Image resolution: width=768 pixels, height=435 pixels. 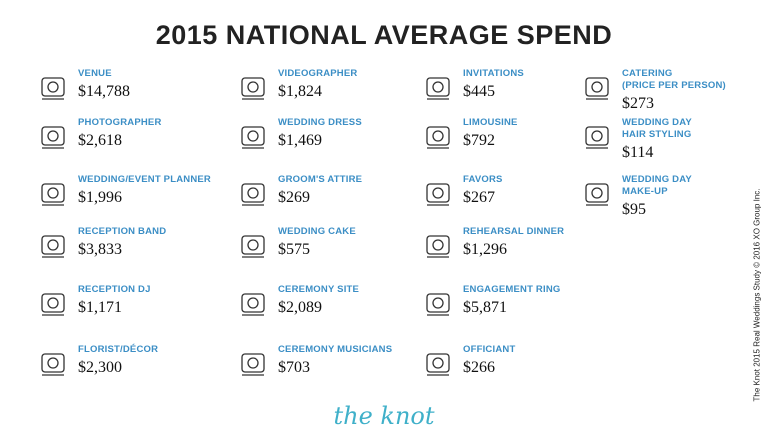 I want to click on item-label: PHOTOGRAPHER, so click(x=120, y=122).